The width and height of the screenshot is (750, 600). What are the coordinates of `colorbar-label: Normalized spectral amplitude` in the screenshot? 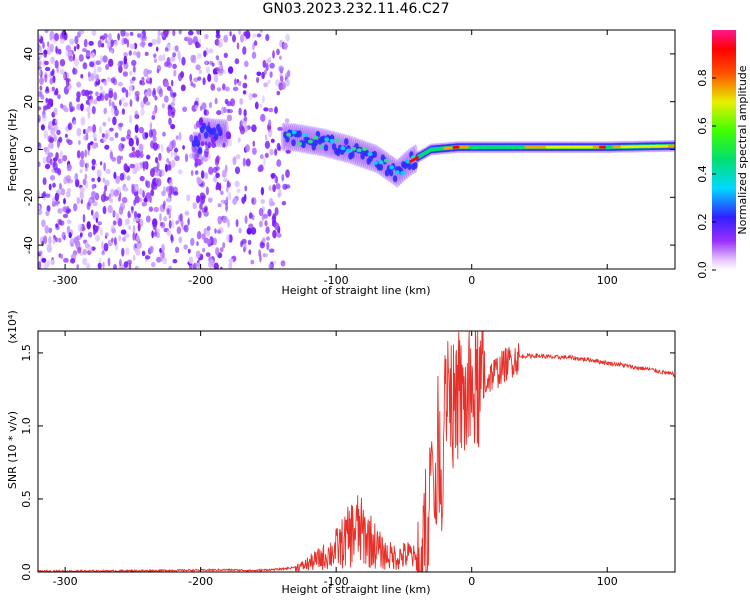 It's located at (742, 149).